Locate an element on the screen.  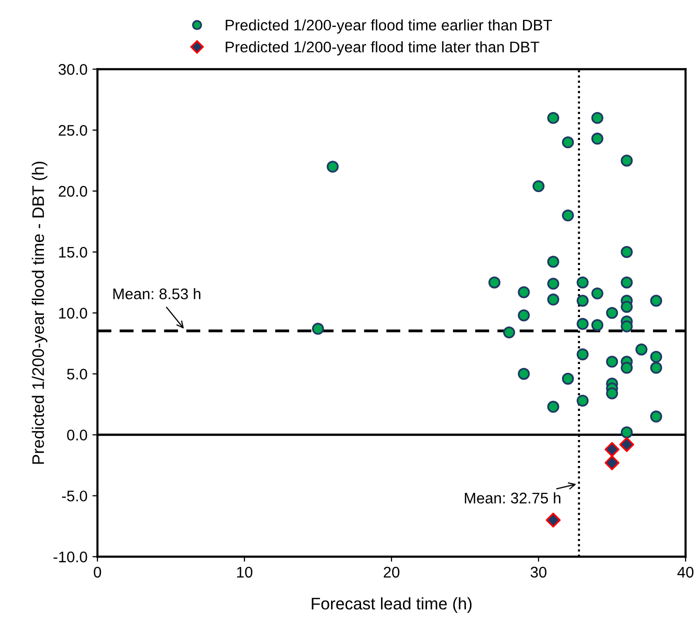
x-tick-label: 40 is located at coordinates (685, 572).